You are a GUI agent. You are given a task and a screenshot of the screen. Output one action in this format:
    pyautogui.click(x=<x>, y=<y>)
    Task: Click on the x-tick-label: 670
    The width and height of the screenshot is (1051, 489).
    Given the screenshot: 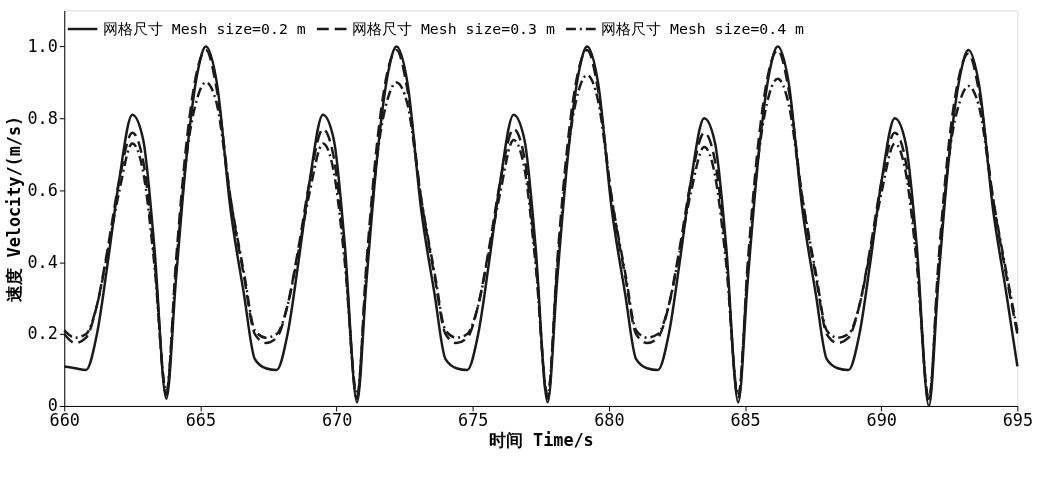 What is the action you would take?
    pyautogui.click(x=337, y=420)
    